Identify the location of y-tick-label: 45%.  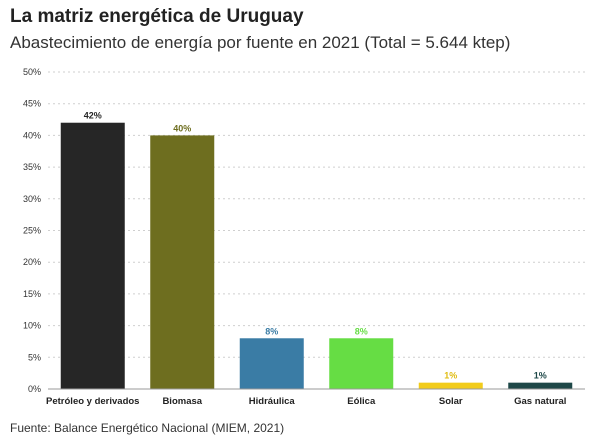
(32, 104).